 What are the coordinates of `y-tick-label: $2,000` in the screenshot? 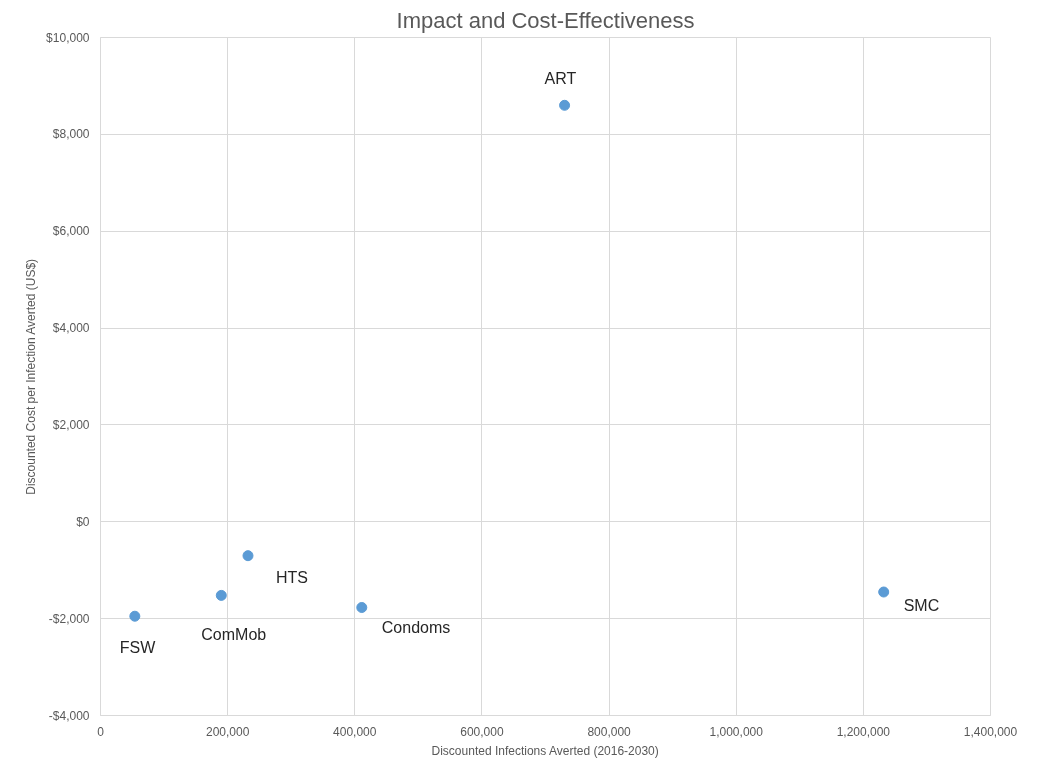 It's located at (71, 424).